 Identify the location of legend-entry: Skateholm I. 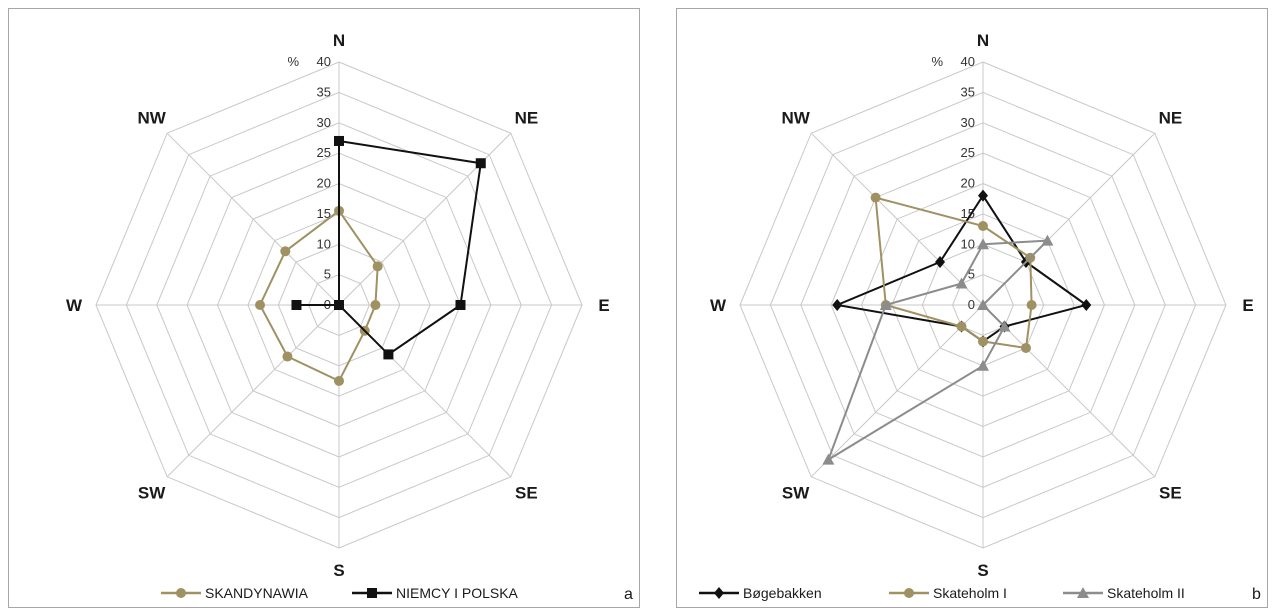
(970, 593).